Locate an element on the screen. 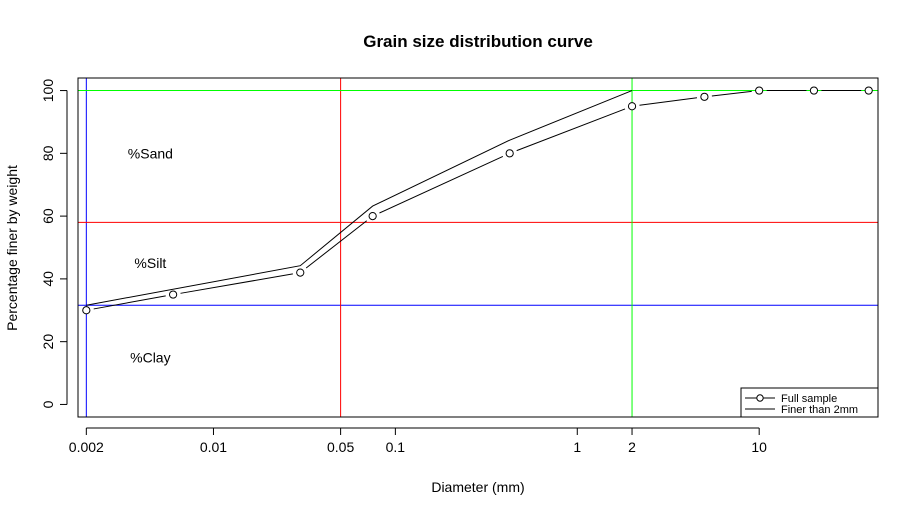 The image size is (919, 521). legend: Full sample Finer than 2mm is located at coordinates (809, 402).